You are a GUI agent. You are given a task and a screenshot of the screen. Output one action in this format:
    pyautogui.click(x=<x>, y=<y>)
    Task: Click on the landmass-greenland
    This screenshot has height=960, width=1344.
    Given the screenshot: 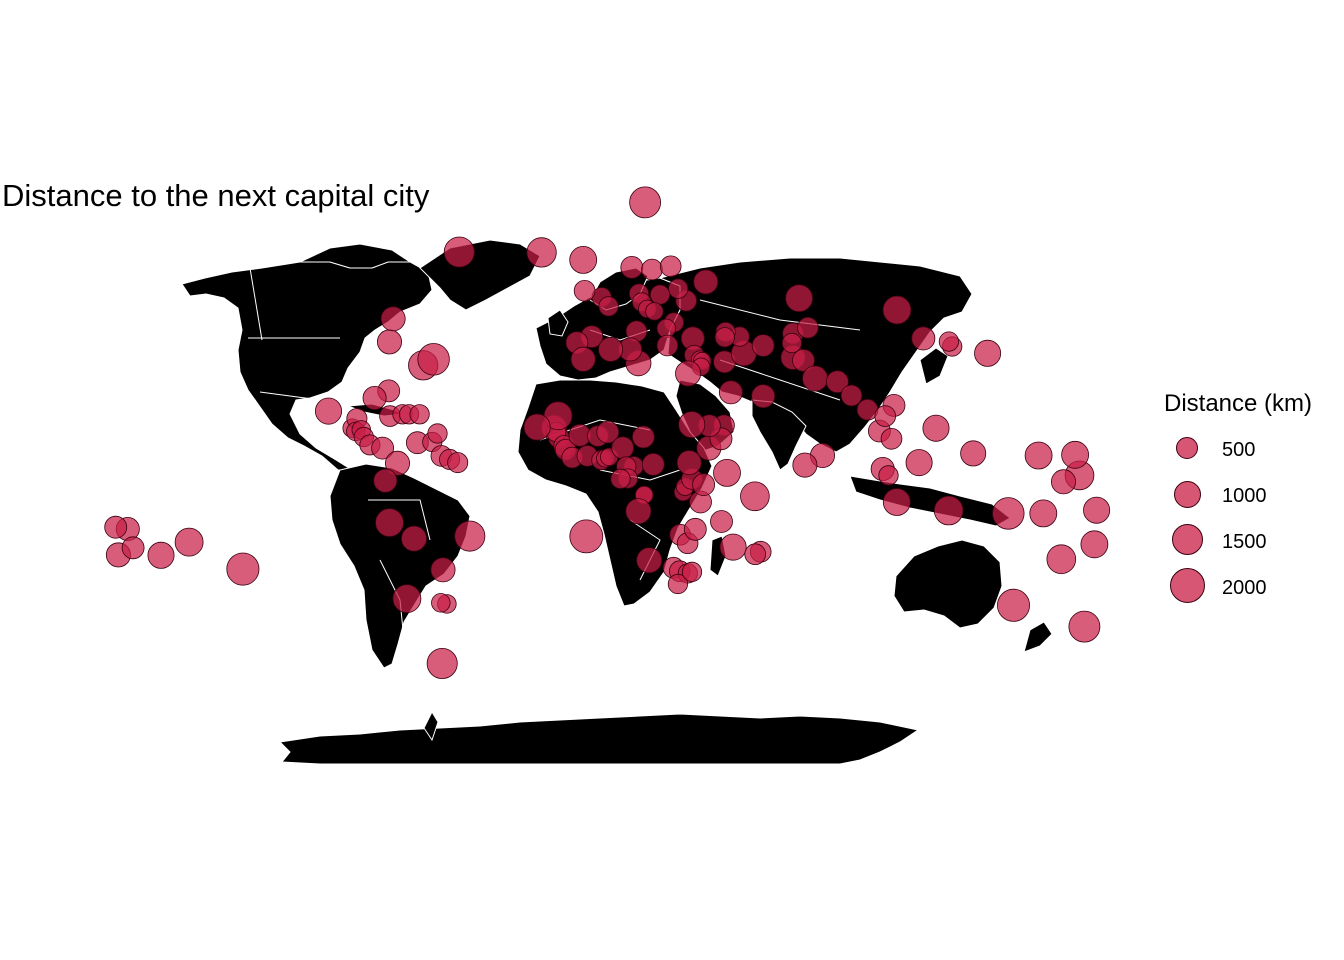 What is the action you would take?
    pyautogui.click(x=480, y=275)
    